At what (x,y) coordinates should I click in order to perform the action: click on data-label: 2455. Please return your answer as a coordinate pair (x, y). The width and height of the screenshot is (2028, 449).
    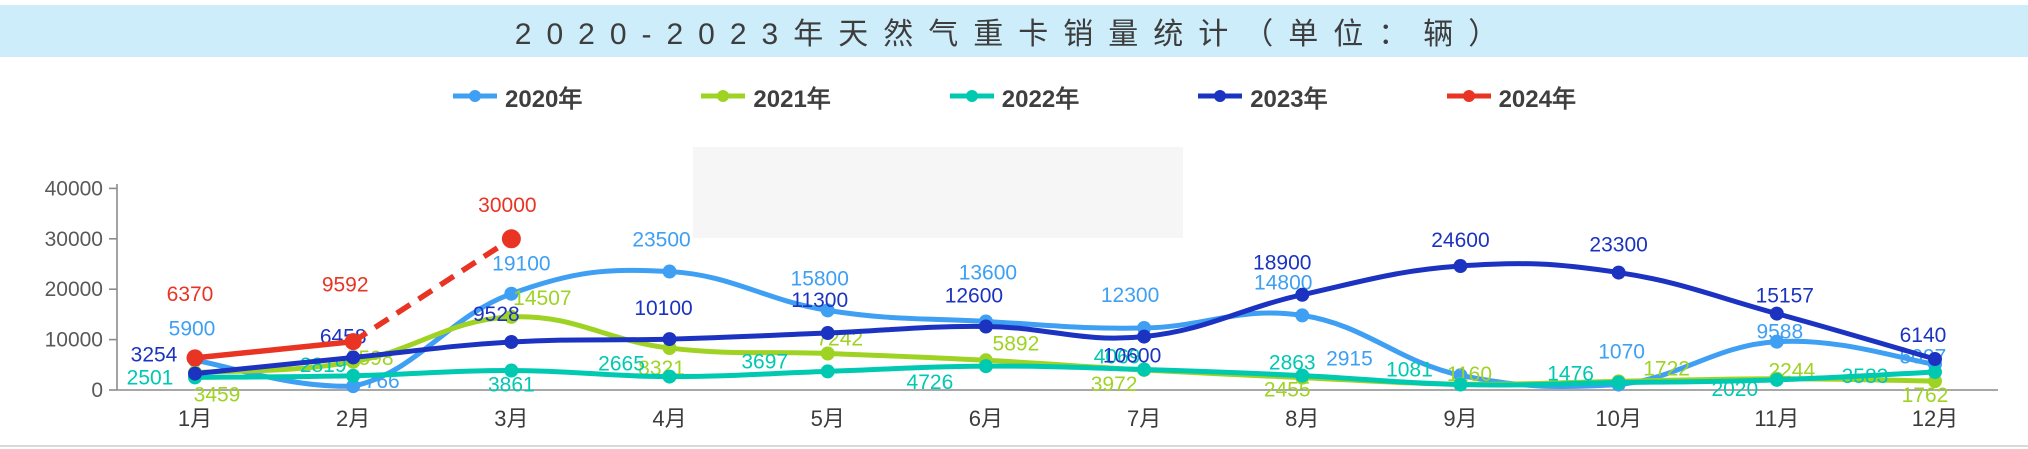
    Looking at the image, I should click on (1287, 390).